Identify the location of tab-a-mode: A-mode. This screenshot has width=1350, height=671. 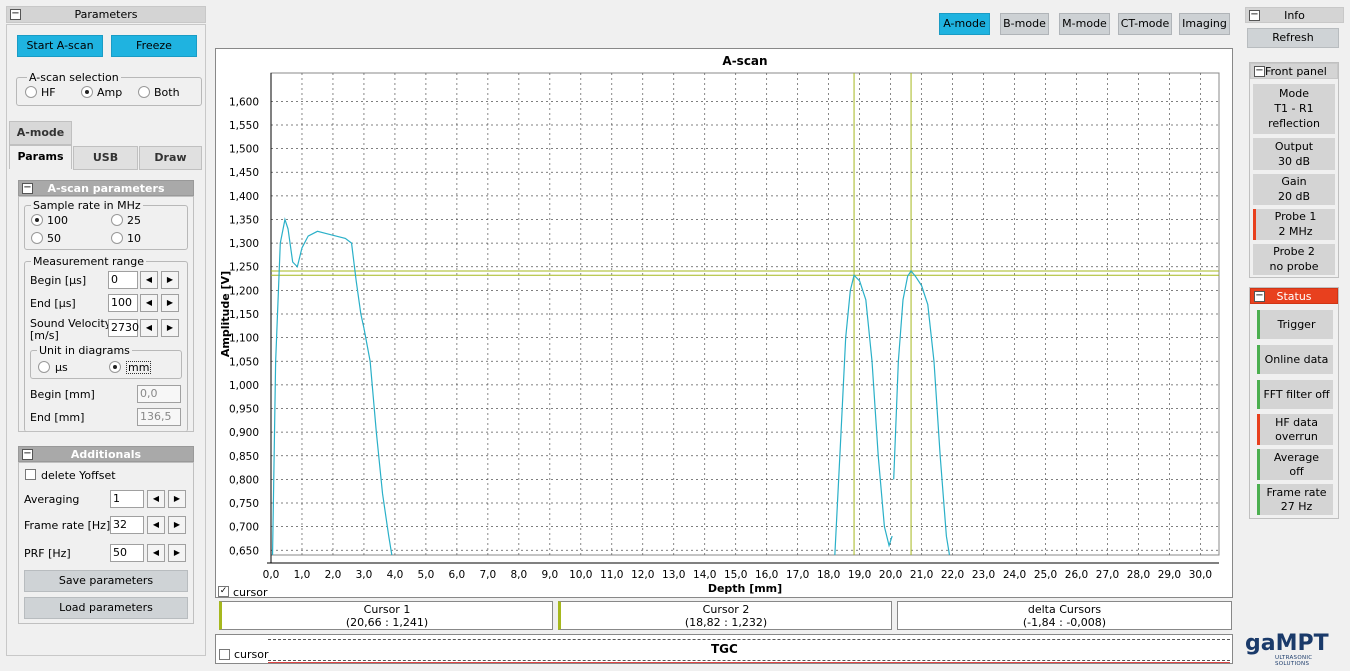
(40, 133).